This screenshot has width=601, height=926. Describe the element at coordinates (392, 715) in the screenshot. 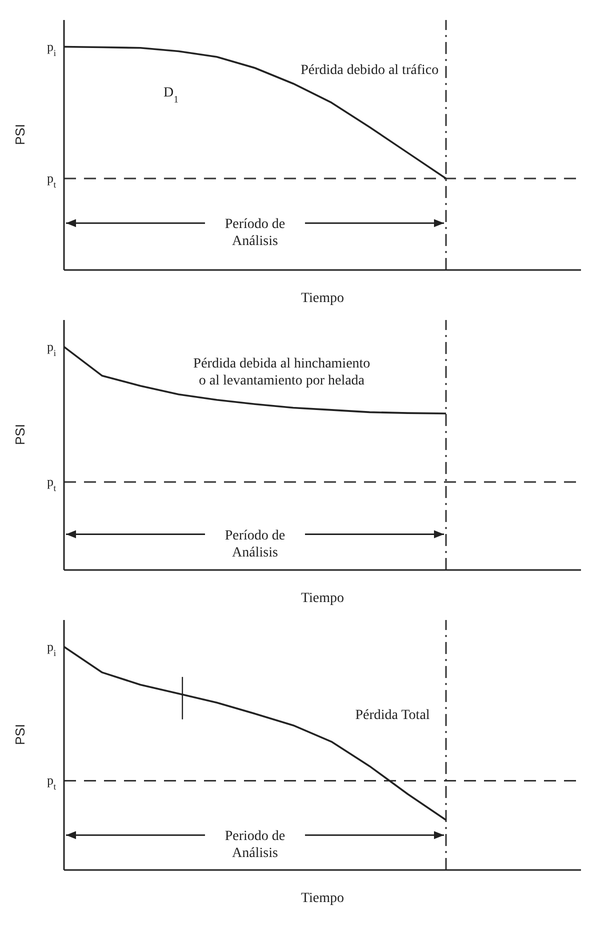

I see `annotation: Pérdida Total` at that location.